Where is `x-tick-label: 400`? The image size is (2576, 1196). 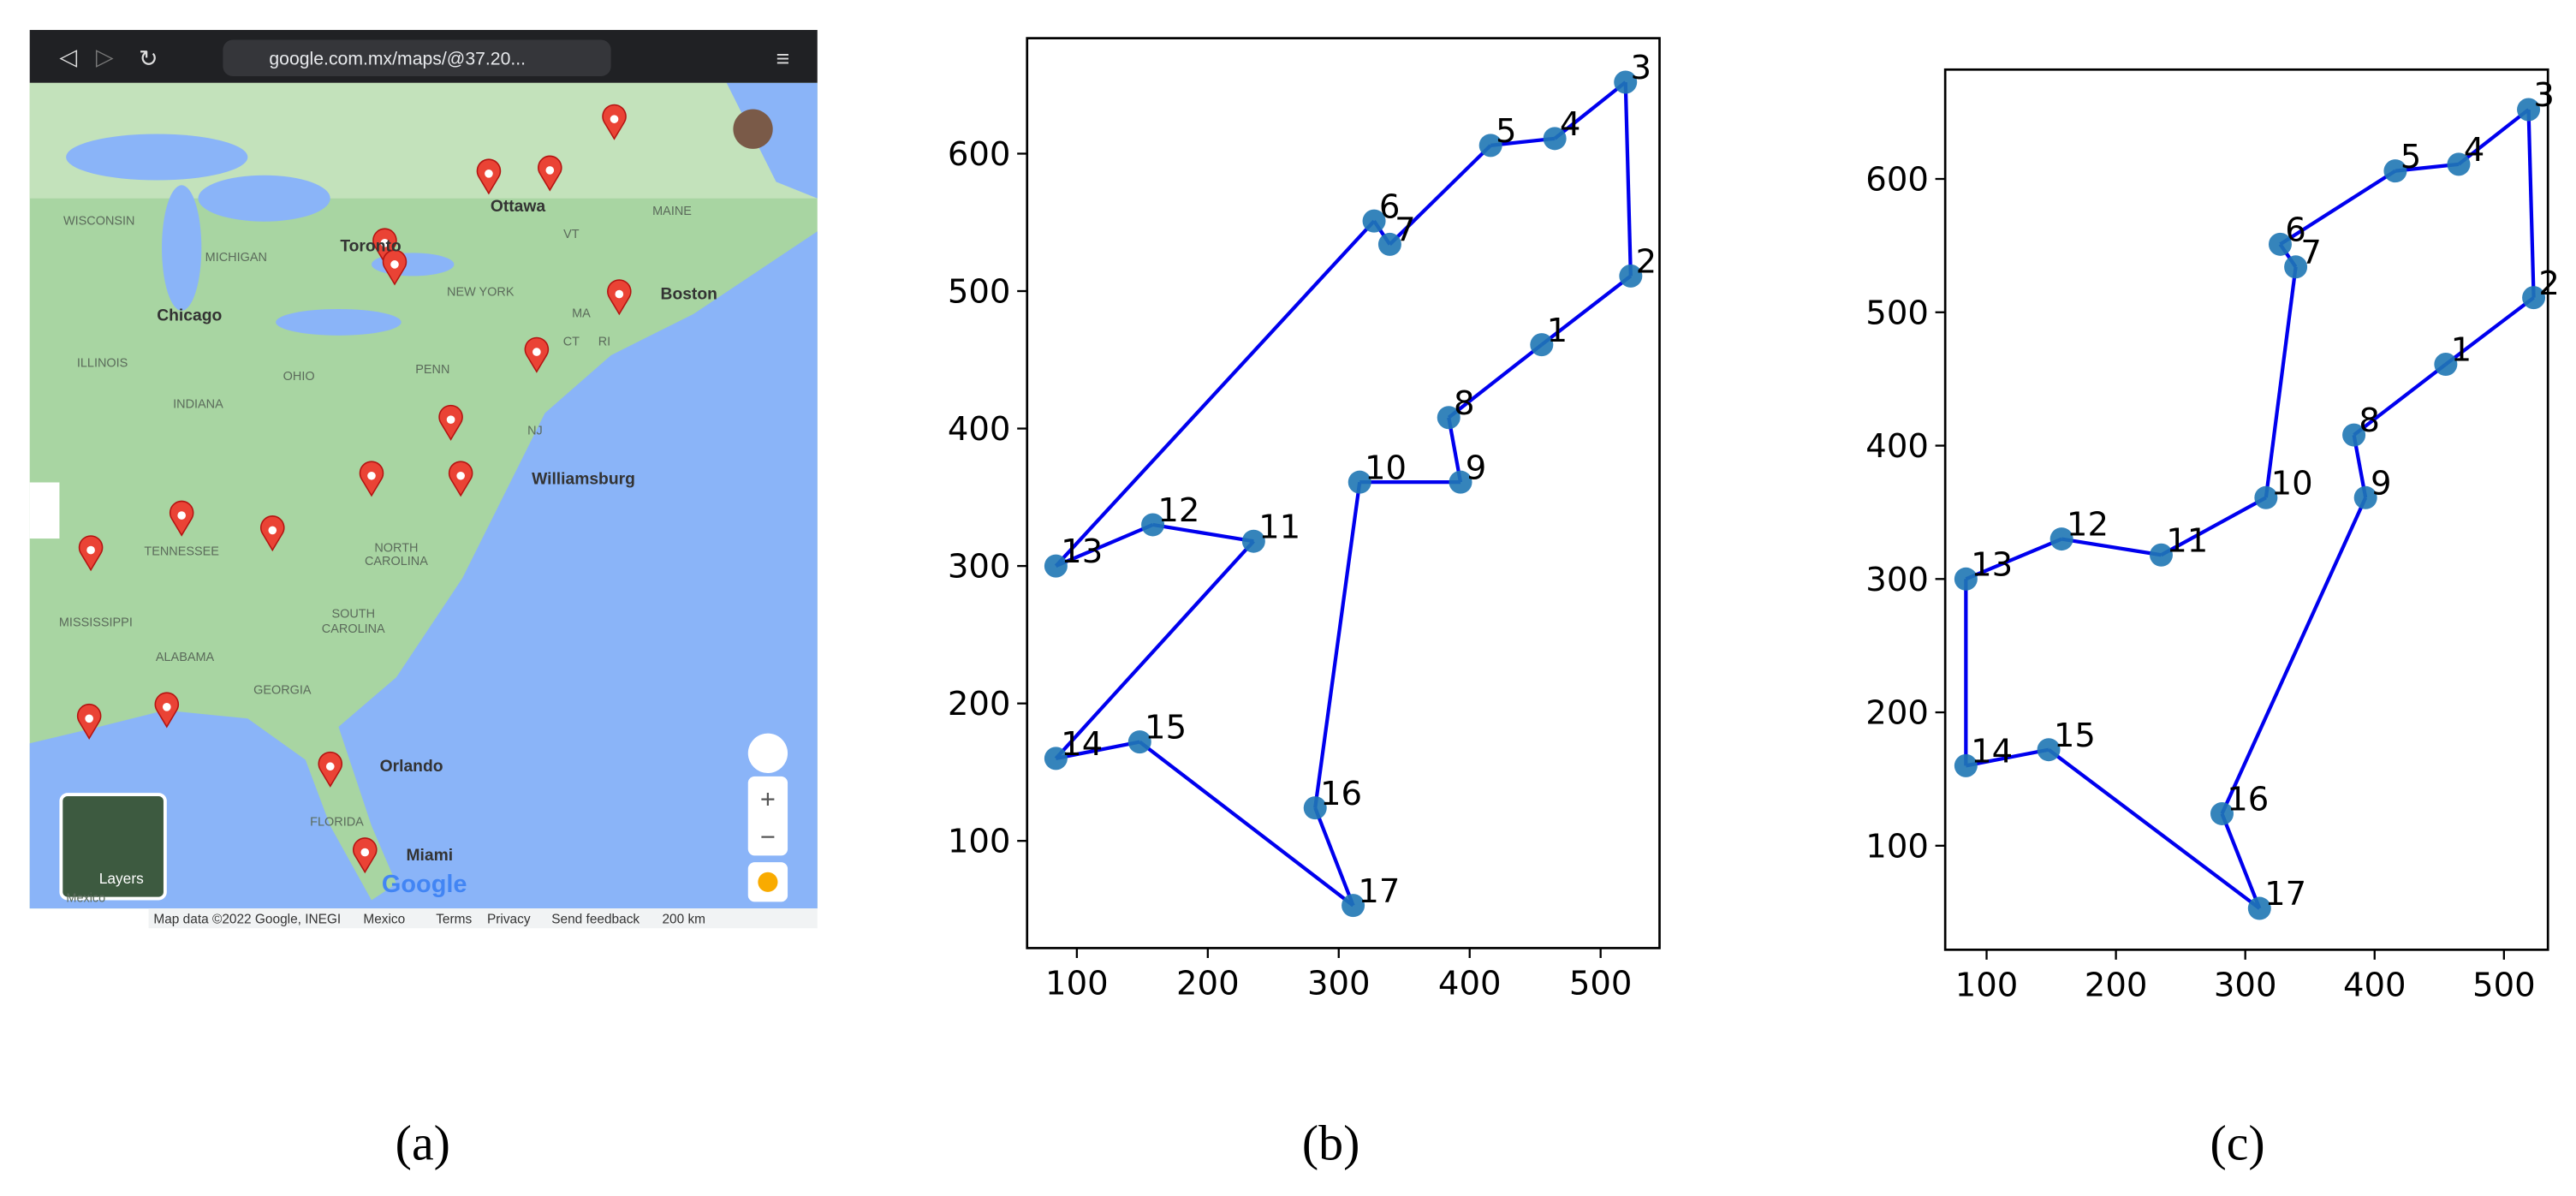 x-tick-label: 400 is located at coordinates (2375, 985).